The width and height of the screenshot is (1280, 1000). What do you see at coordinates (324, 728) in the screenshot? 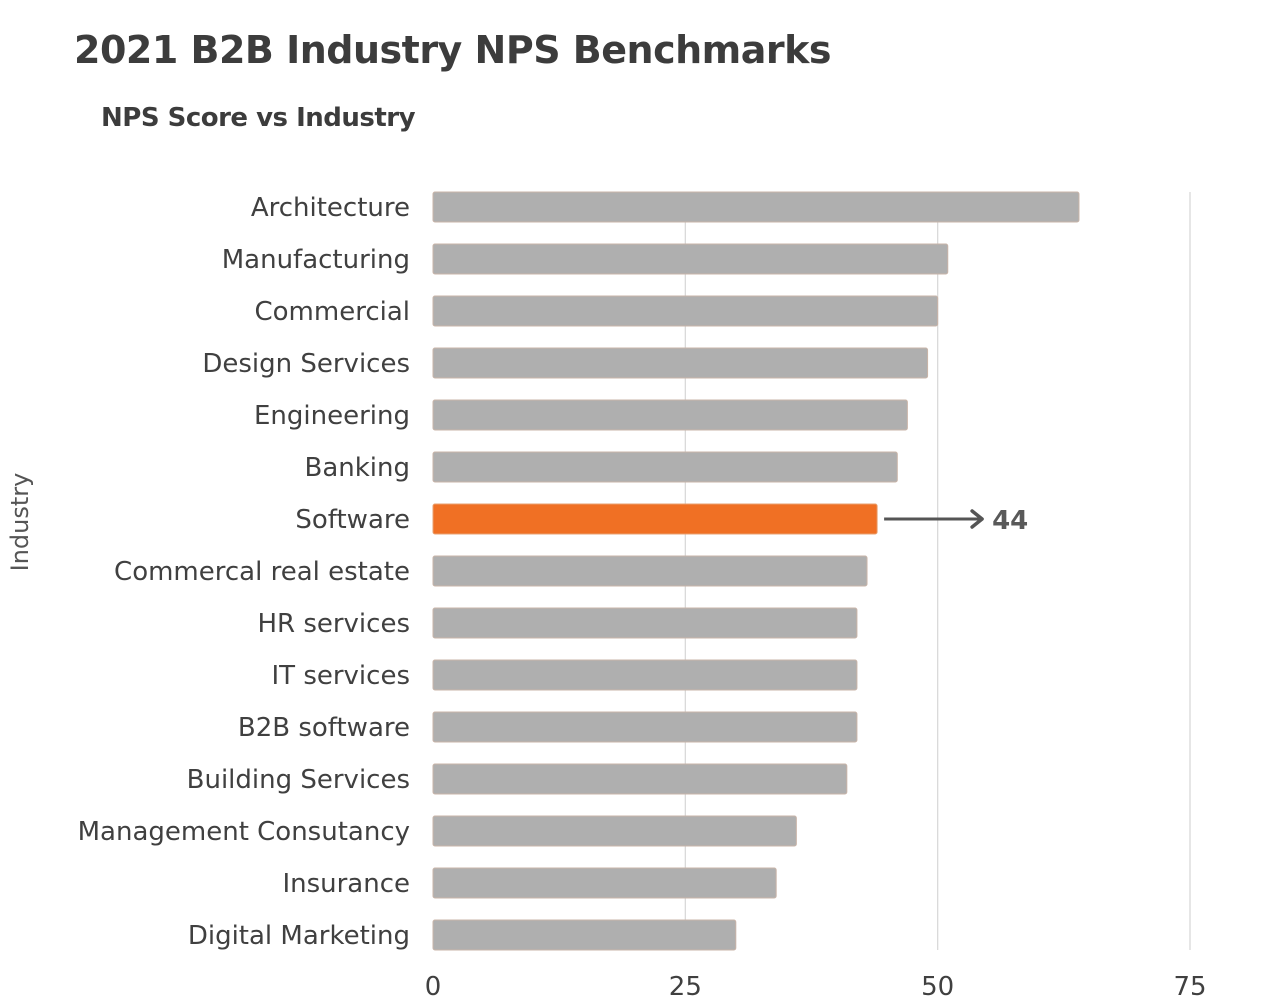
I see `category-label: B2B software` at bounding box center [324, 728].